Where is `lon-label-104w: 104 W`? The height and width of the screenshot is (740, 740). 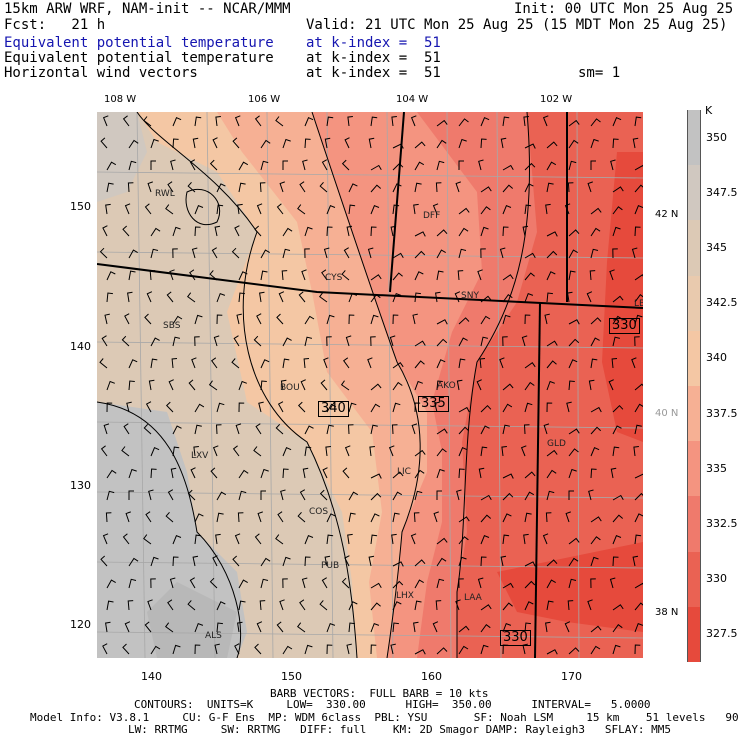 lon-label-104w: 104 W is located at coordinates (412, 99).